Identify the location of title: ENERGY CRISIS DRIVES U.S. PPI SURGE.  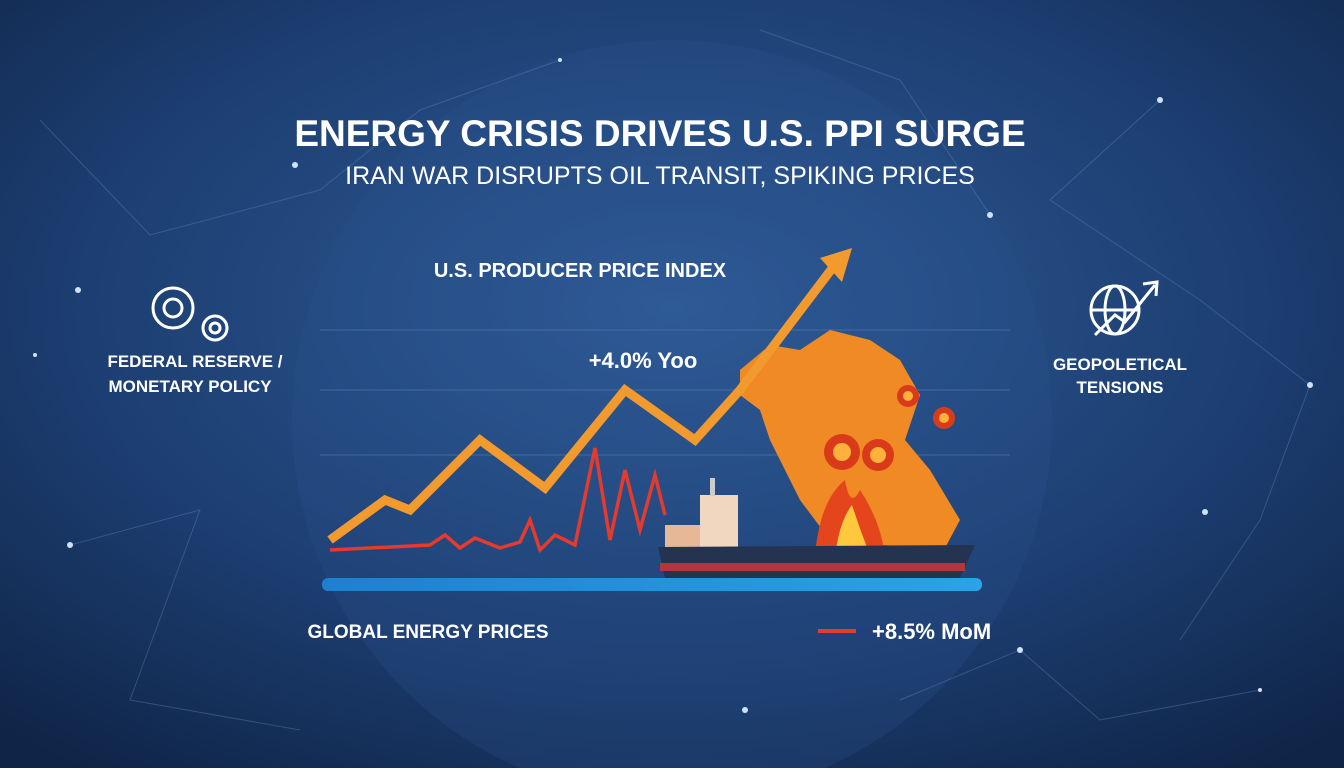
(659, 133).